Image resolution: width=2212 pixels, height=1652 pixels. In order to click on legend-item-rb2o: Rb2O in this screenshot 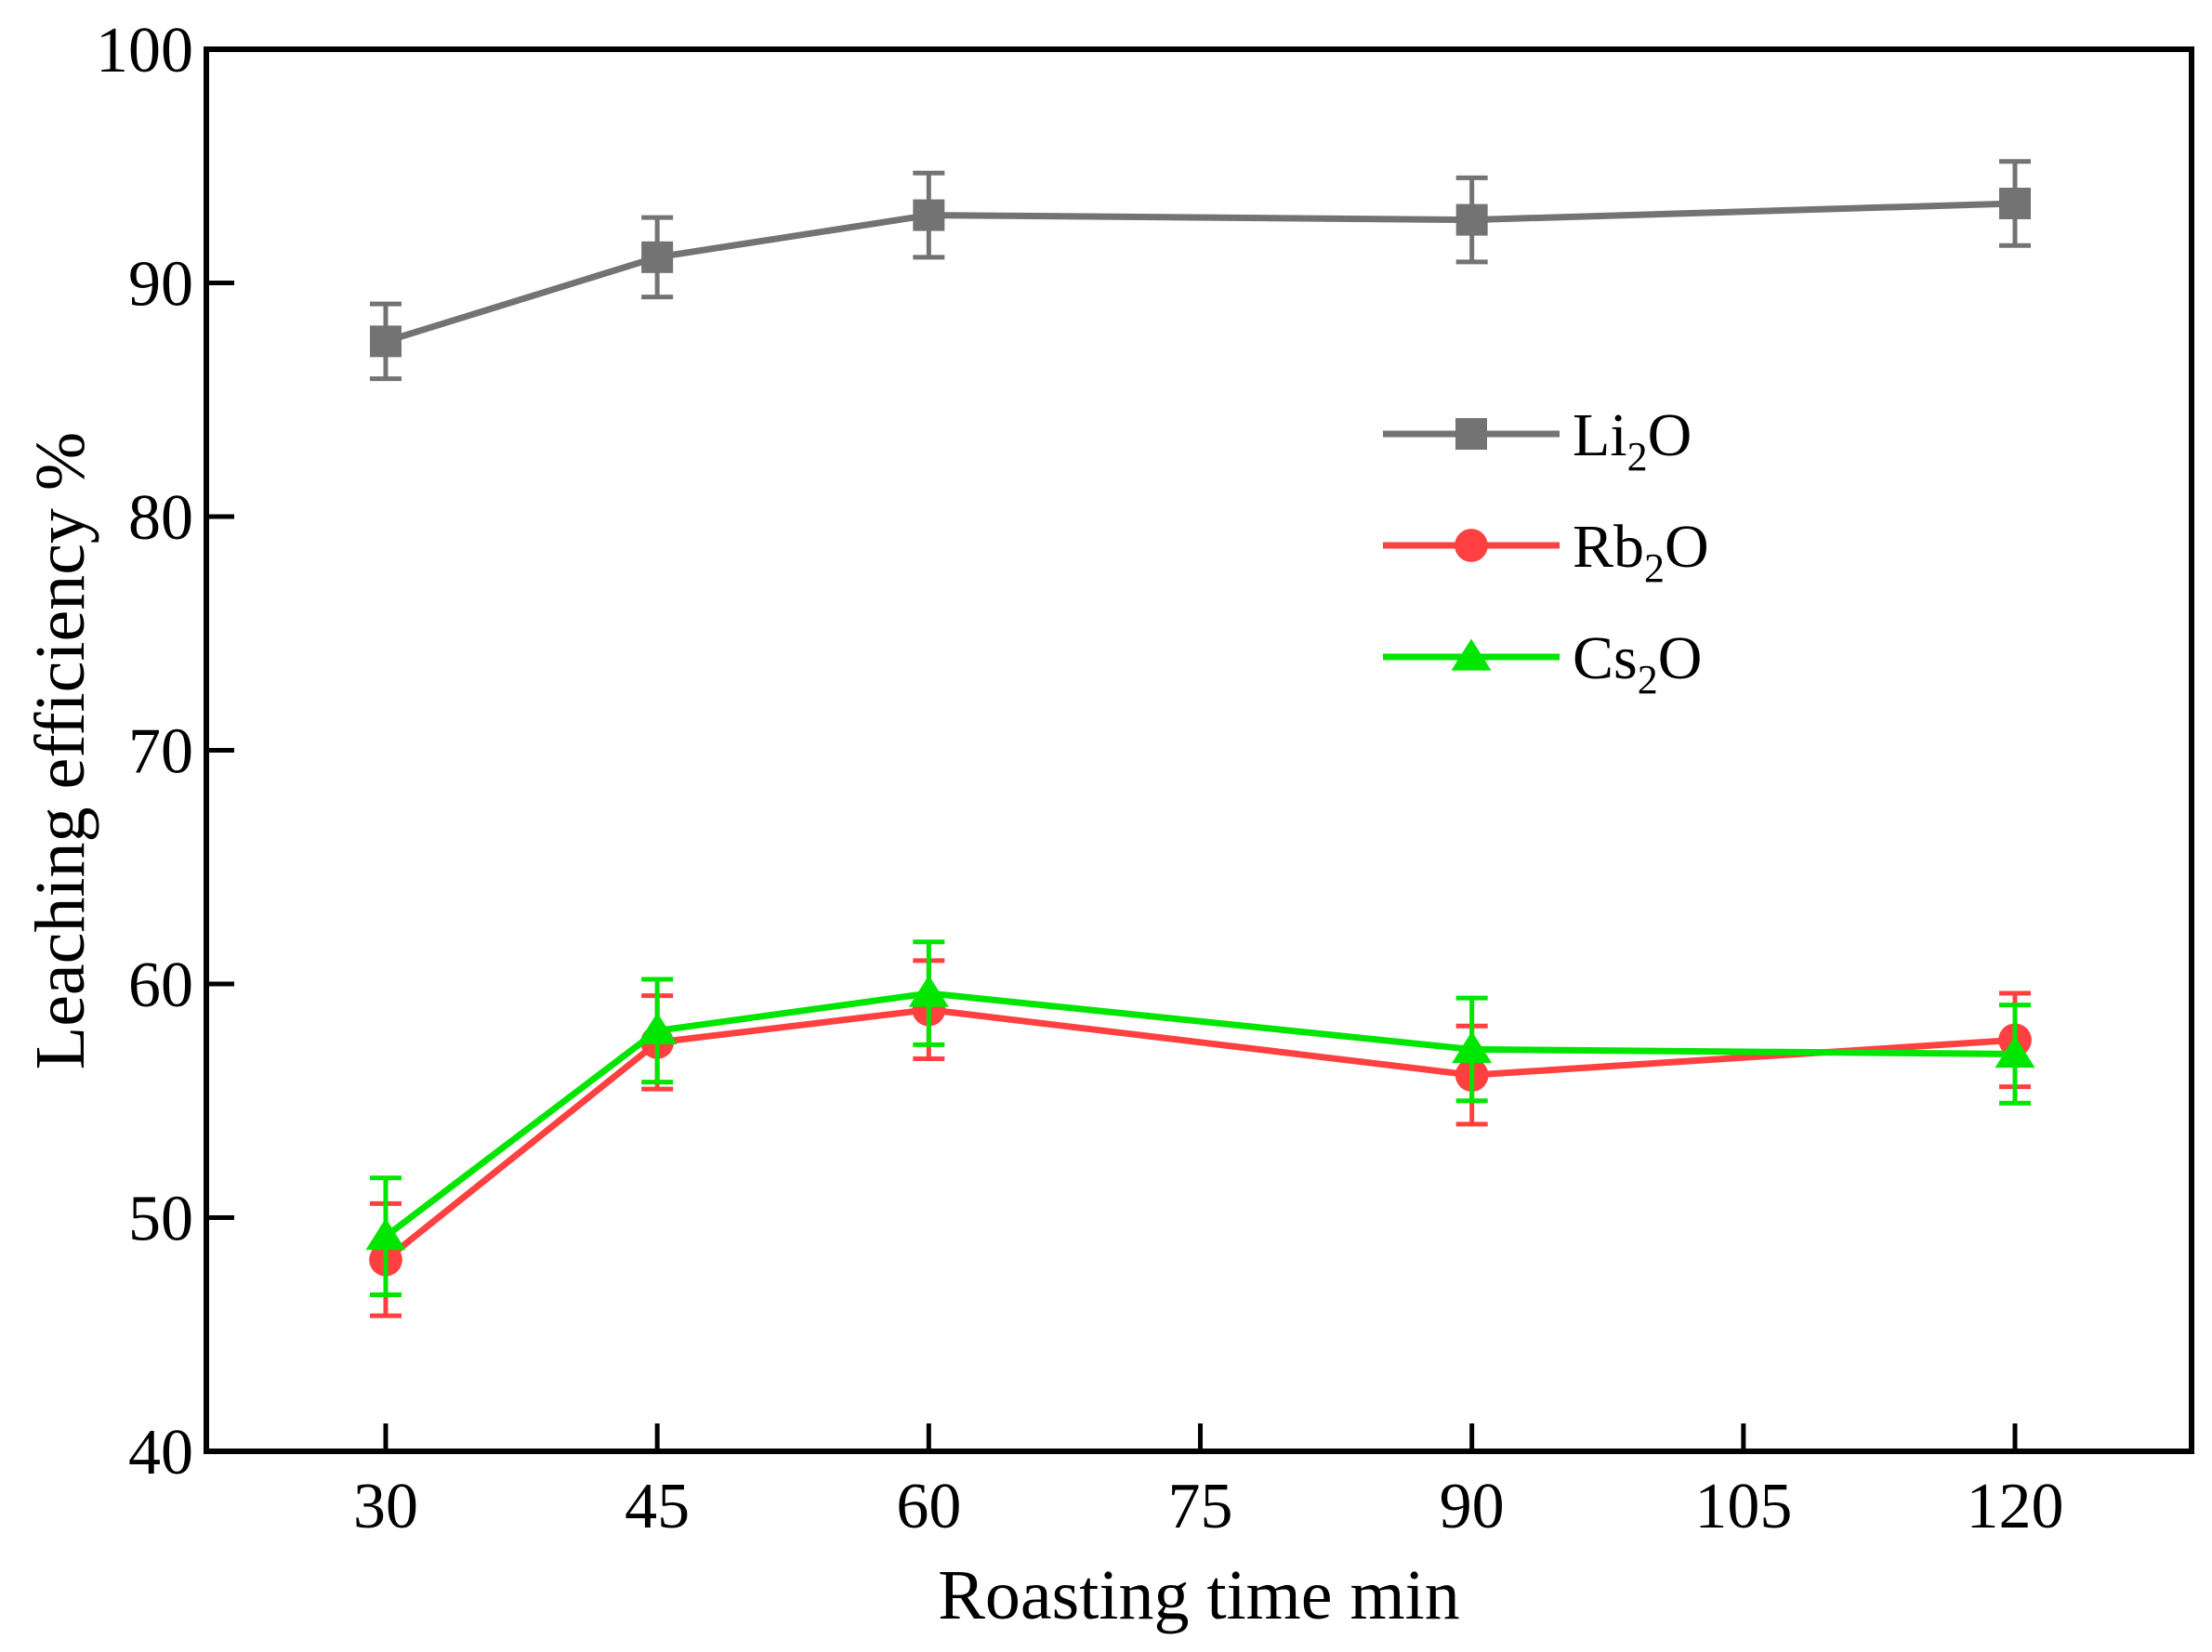, I will do `click(1546, 552)`.